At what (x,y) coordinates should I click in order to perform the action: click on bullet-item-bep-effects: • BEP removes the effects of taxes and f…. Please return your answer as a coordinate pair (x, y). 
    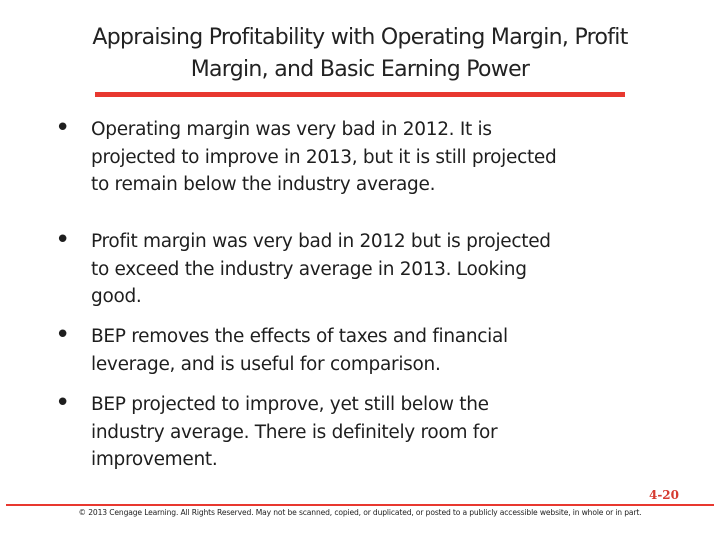
    Looking at the image, I should click on (362, 355).